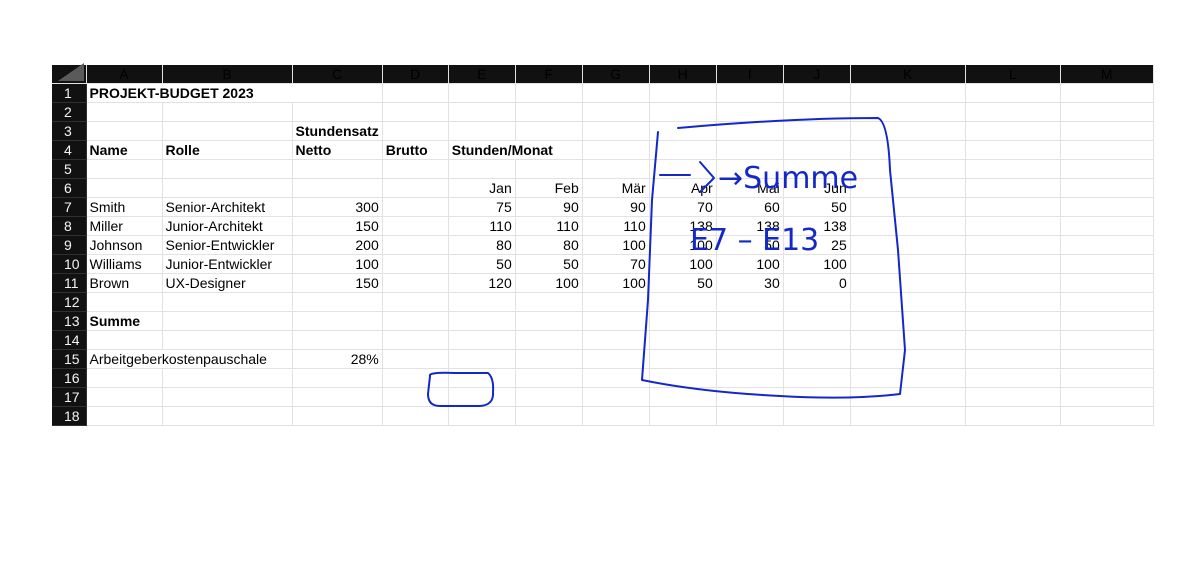  I want to click on cell-c9-rate: 200, so click(337, 245).